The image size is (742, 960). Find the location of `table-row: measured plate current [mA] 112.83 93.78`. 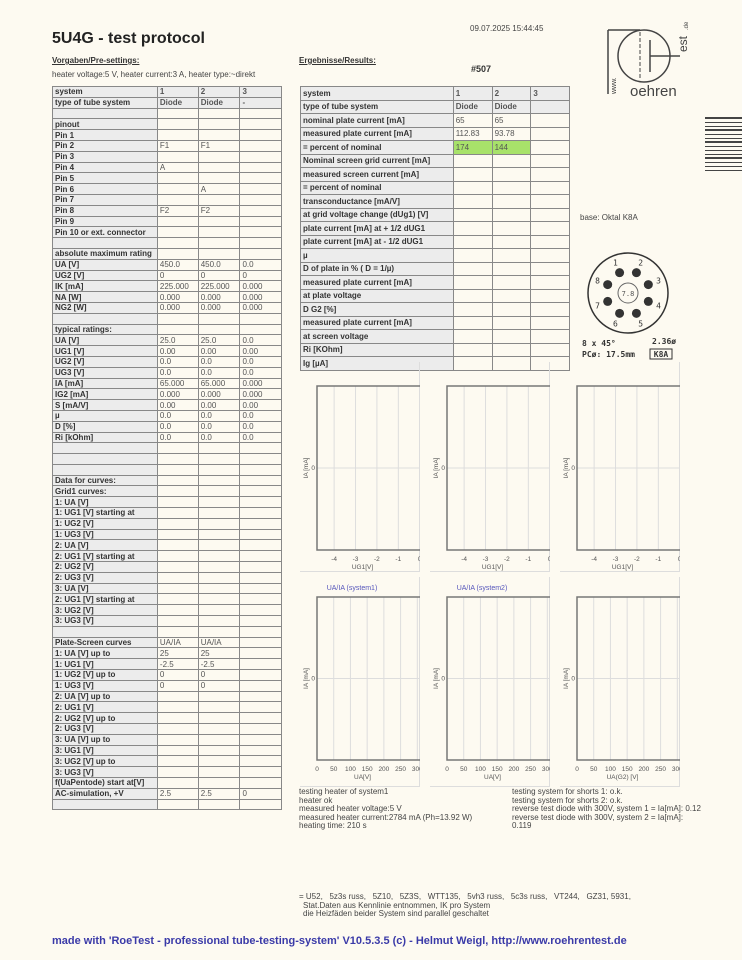

table-row: measured plate current [mA] 112.83 93.78 is located at coordinates (435, 133).